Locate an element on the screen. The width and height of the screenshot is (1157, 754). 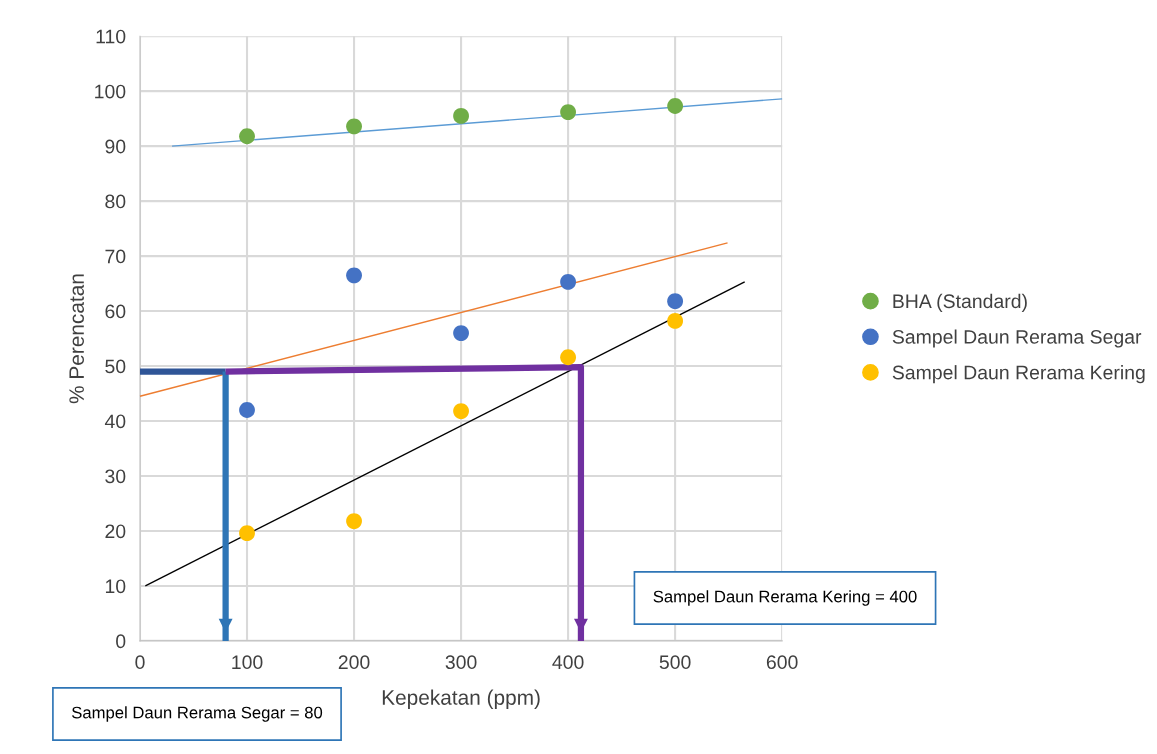
y-tick-label: 60 is located at coordinates (115, 311).